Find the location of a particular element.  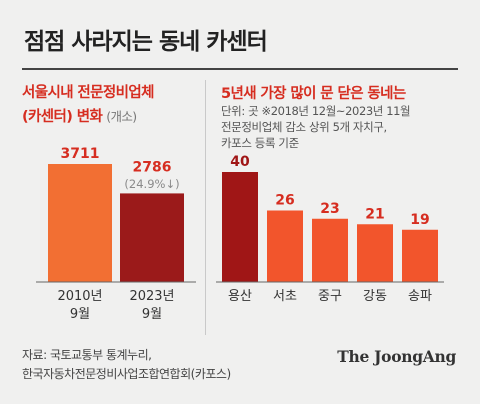

right-category-label: 용산 is located at coordinates (240, 296).